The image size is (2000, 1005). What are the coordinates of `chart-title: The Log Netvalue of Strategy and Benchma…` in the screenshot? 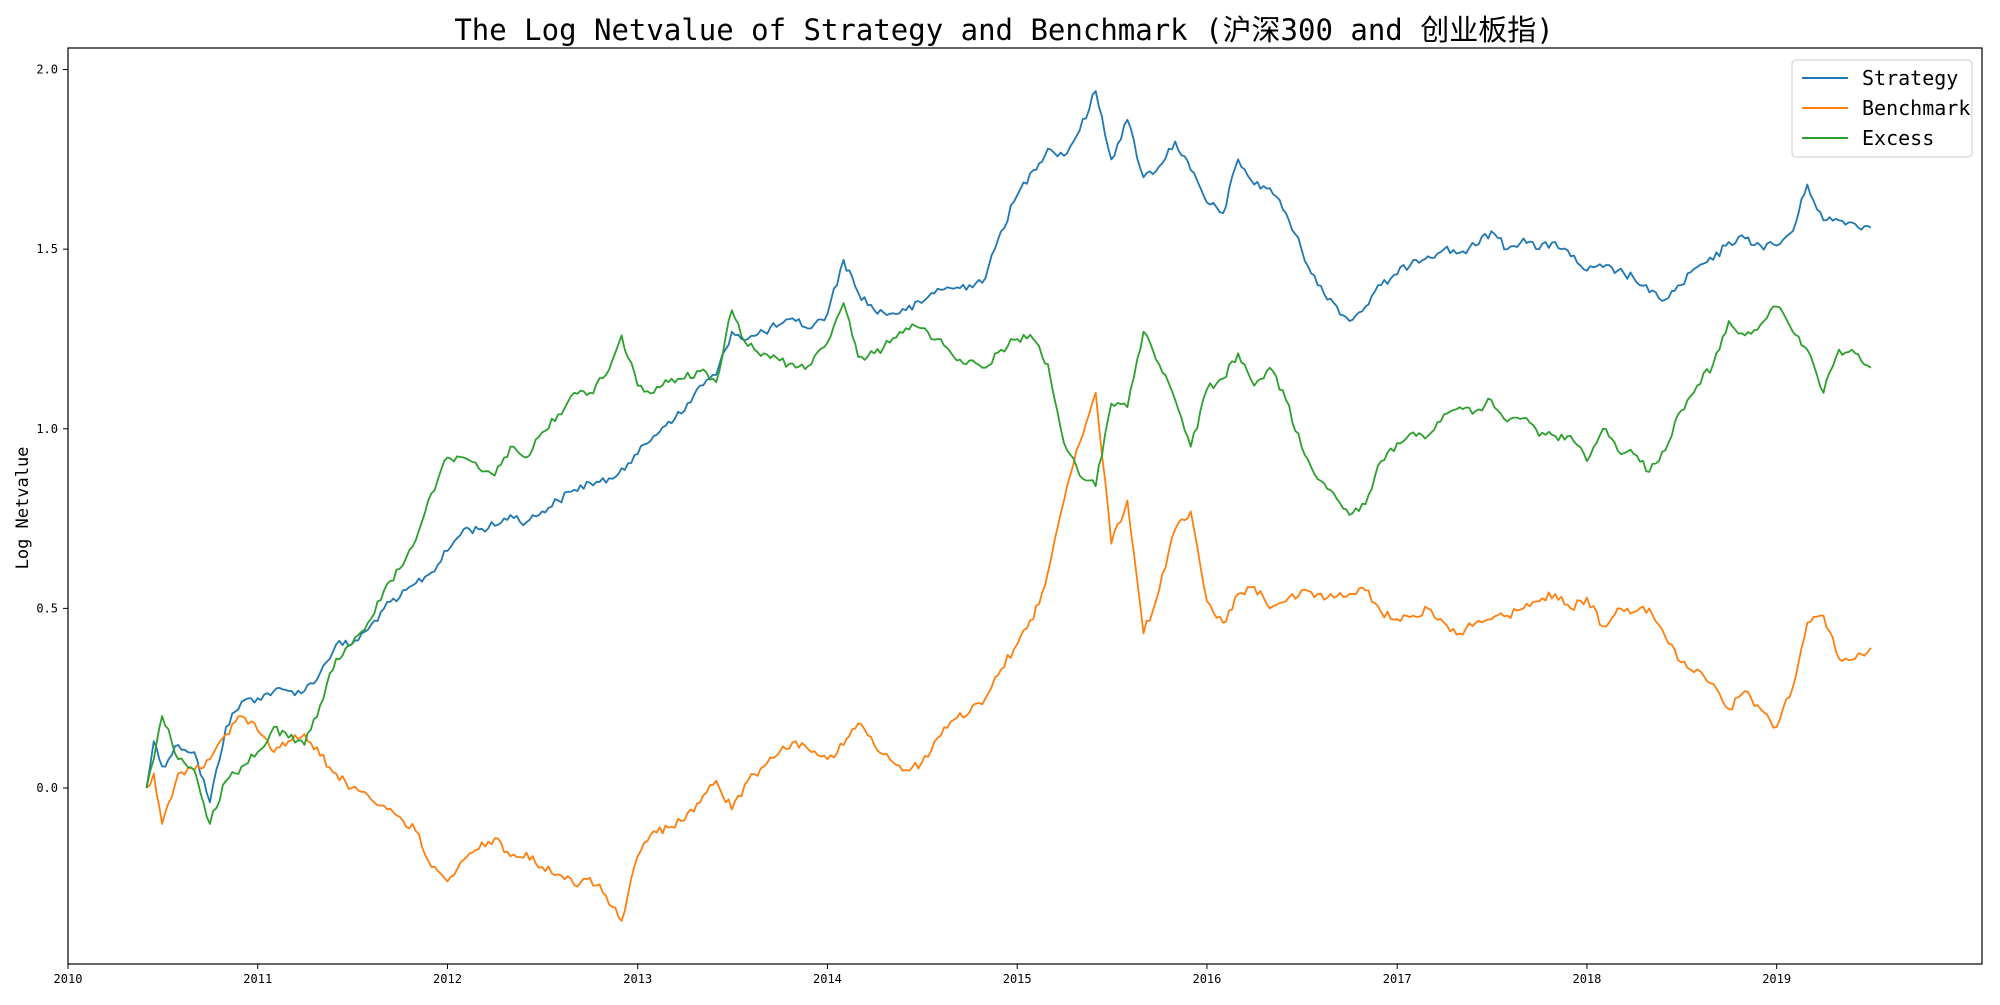 It's located at (1003, 30).